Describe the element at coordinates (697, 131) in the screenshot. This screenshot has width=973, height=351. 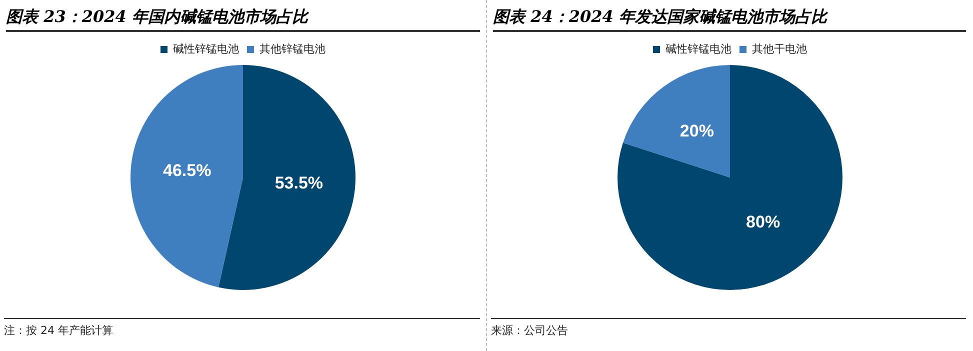
I see `data-label: 20%` at that location.